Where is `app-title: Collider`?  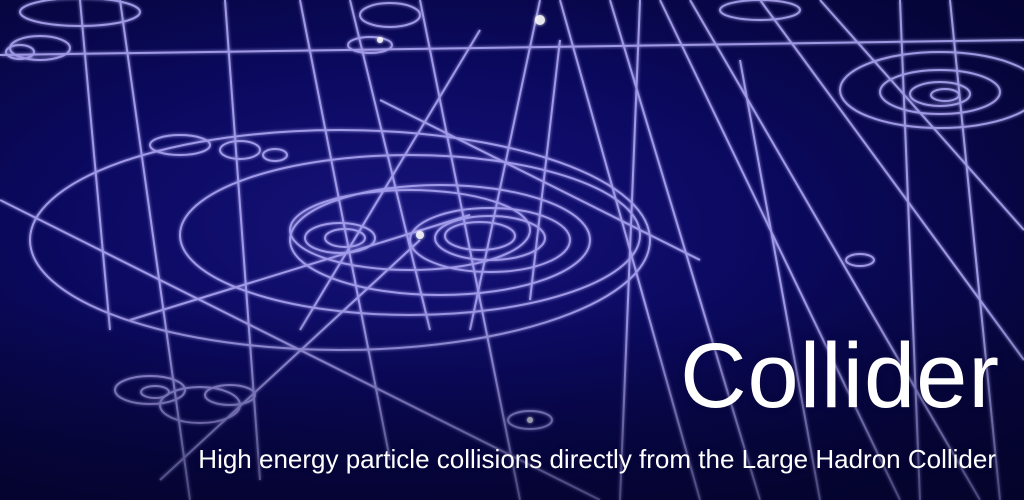 app-title: Collider is located at coordinates (840, 376).